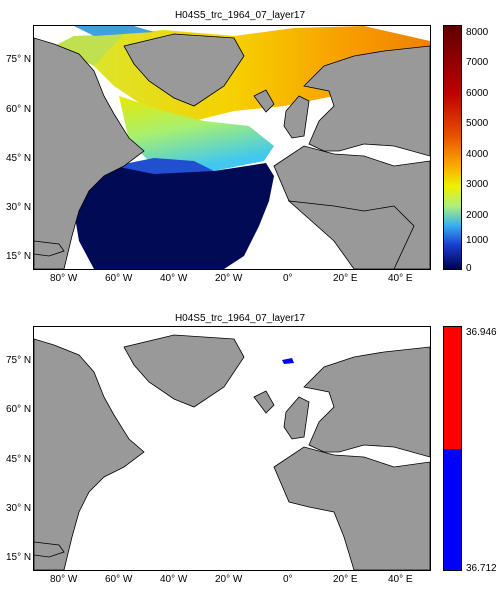  What do you see at coordinates (240, 15) in the screenshot?
I see `top-map-title: H04S5_trc_1964_07_layer17` at bounding box center [240, 15].